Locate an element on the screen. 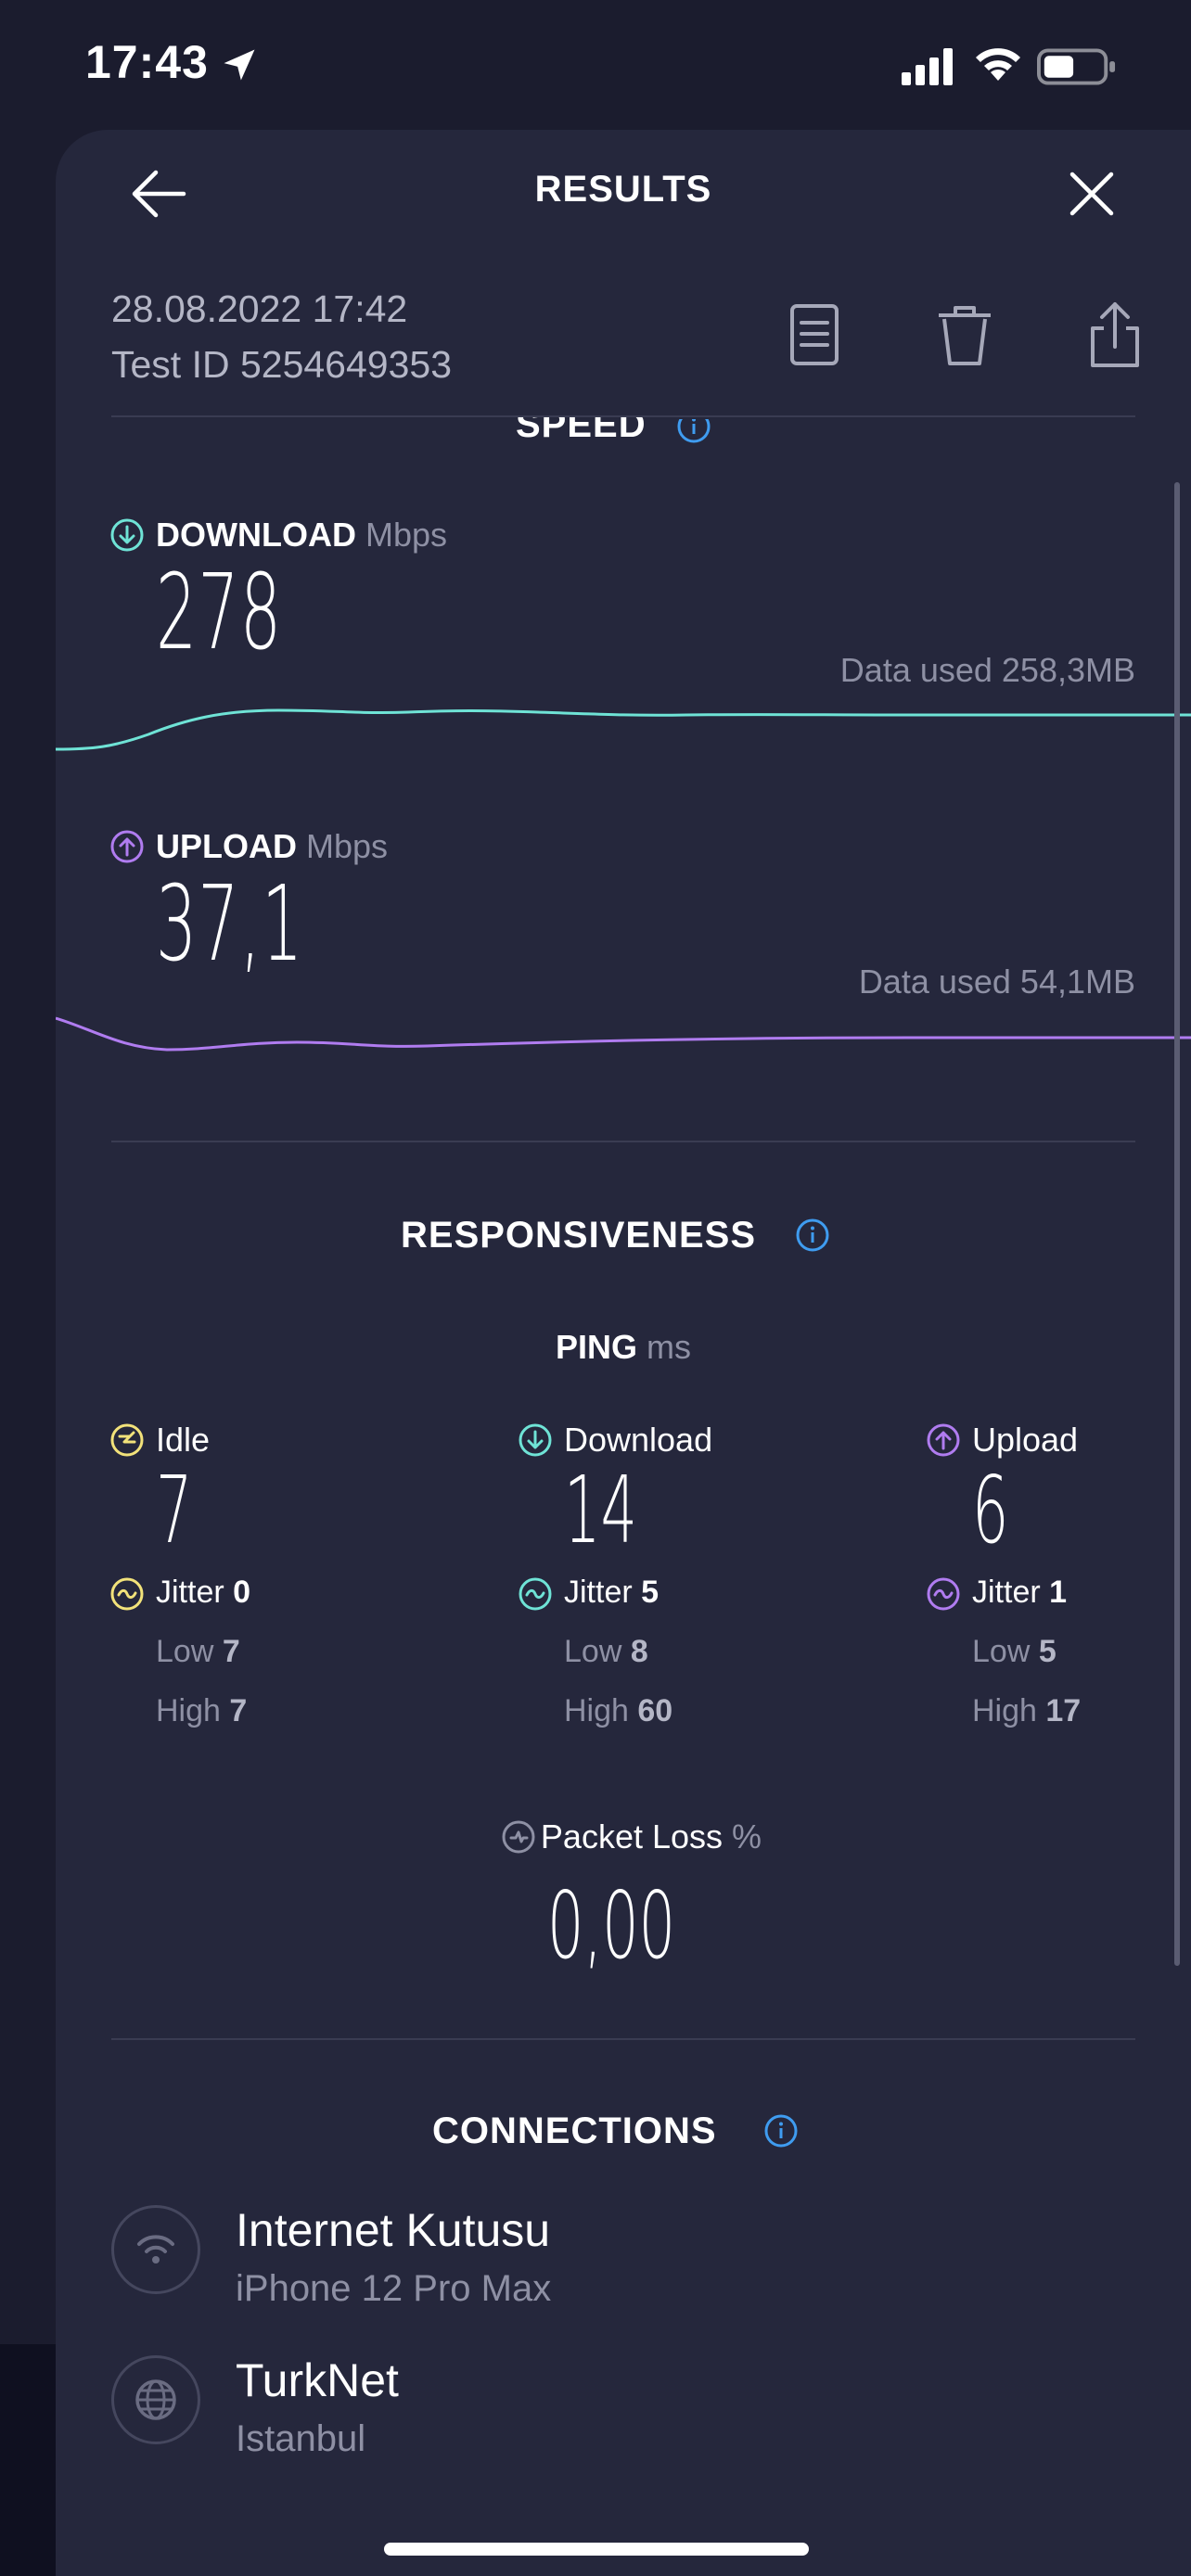 The height and width of the screenshot is (2576, 1191). low-upload: Low 5 is located at coordinates (1014, 1652).